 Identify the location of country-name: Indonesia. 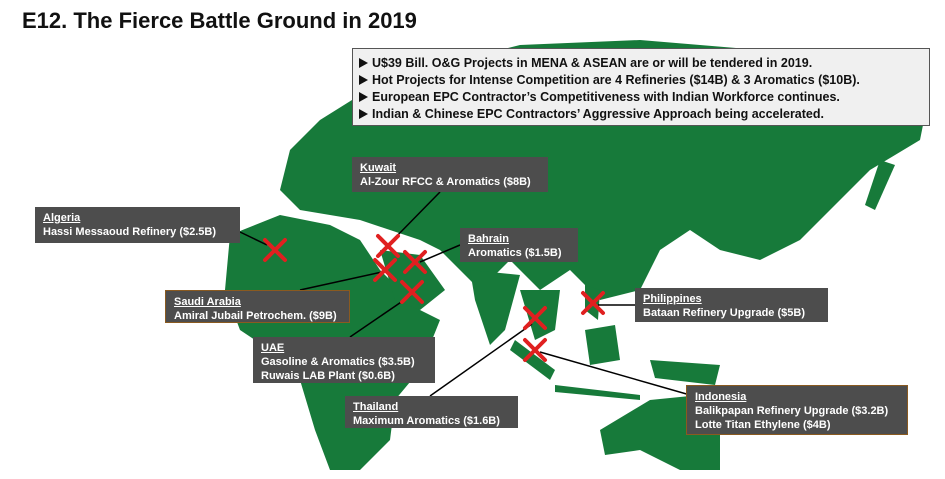
(721, 397).